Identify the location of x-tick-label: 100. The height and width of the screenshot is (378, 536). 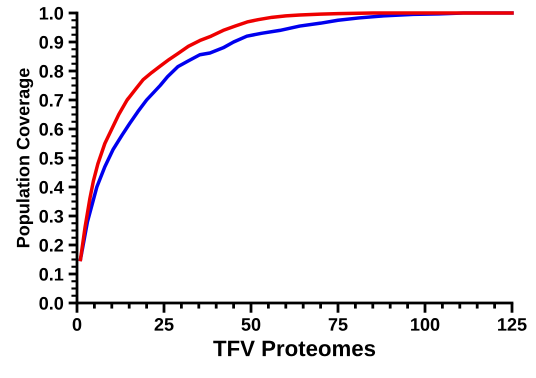
(425, 324).